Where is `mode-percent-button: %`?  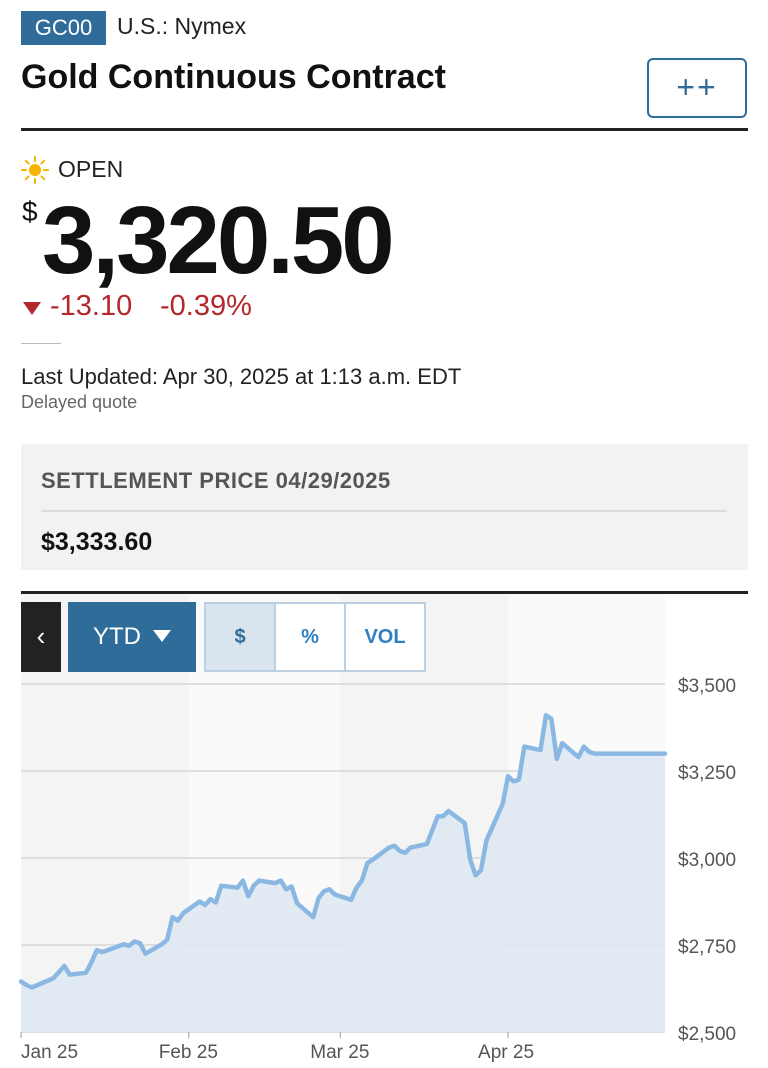 mode-percent-button: % is located at coordinates (311, 637).